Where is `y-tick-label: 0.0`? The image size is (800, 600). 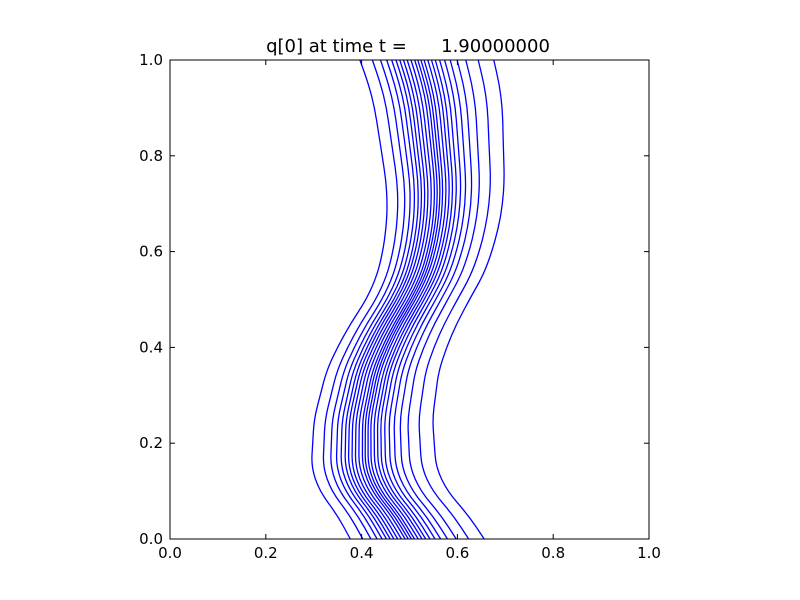
y-tick-label: 0.0 is located at coordinates (151, 539).